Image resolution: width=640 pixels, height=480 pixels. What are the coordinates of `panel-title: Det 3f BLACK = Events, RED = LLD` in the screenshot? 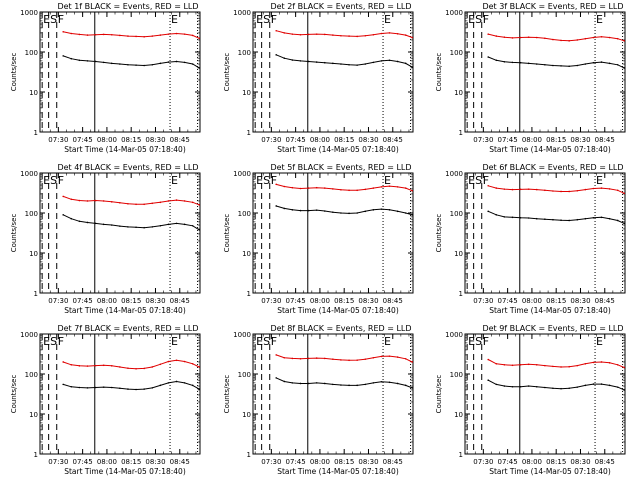 It's located at (552, 6).